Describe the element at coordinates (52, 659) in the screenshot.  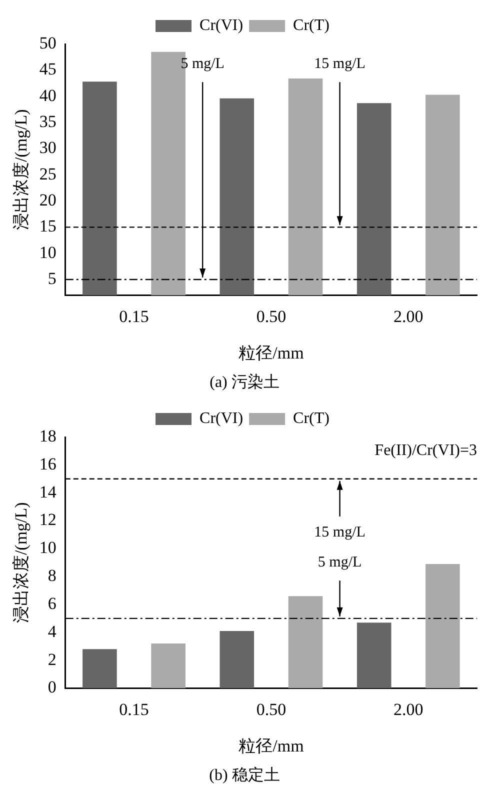
I see `y-tick-label: 2` at that location.